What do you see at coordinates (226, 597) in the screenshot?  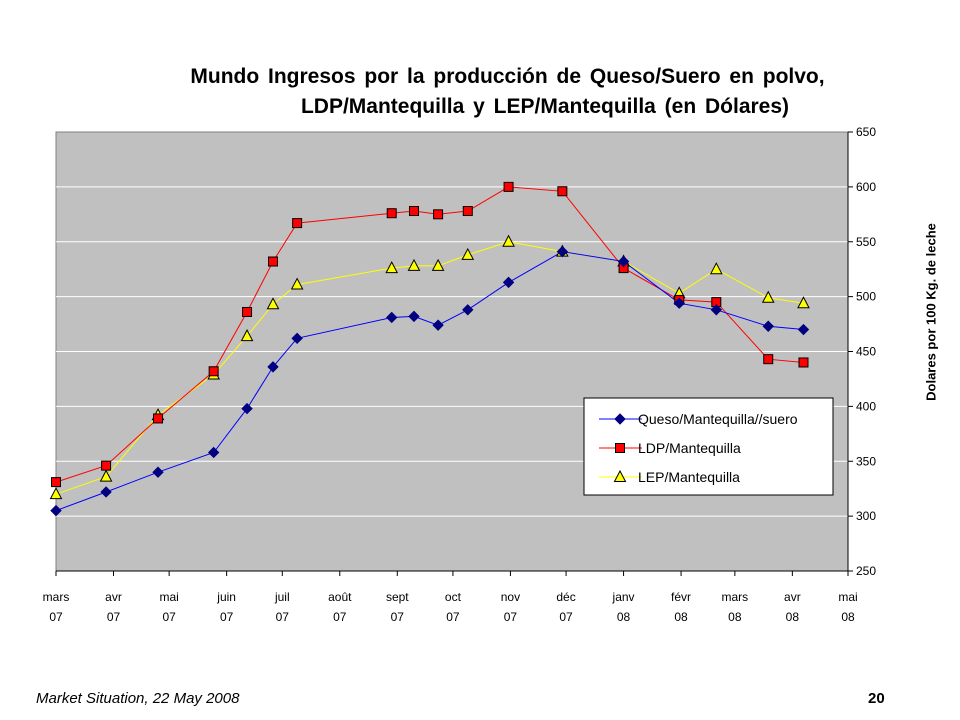 I see `x-tick-label-month: juin` at bounding box center [226, 597].